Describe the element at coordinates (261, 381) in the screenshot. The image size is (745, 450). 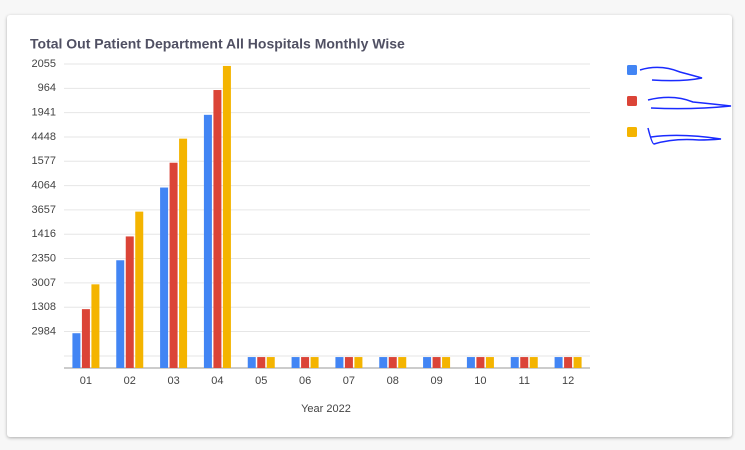
I see `x-tick-label: 05` at that location.